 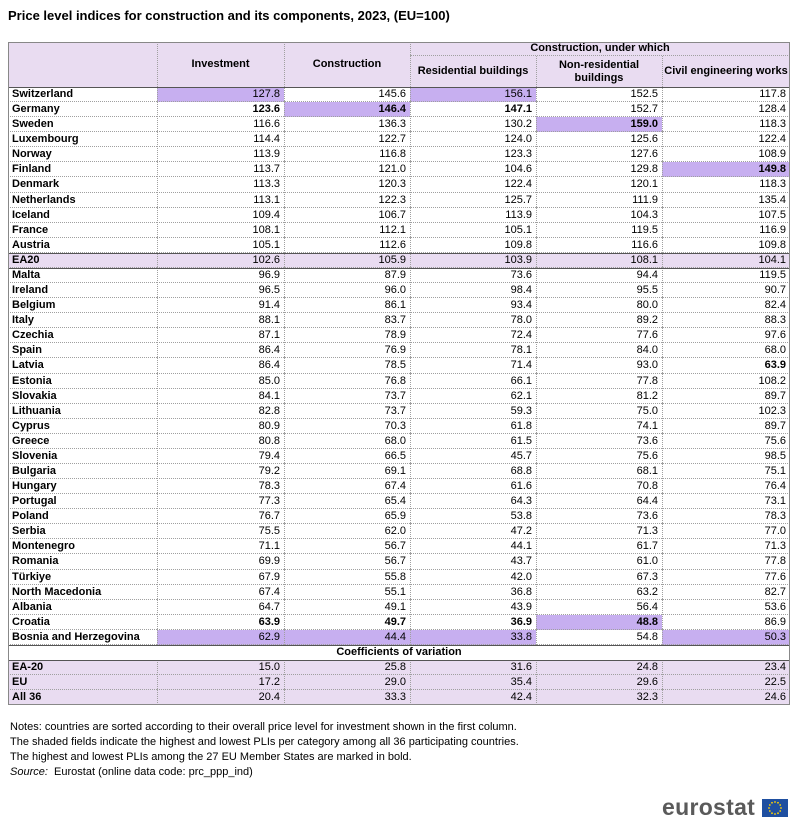 I want to click on value-cell: 107.5, so click(x=726, y=215).